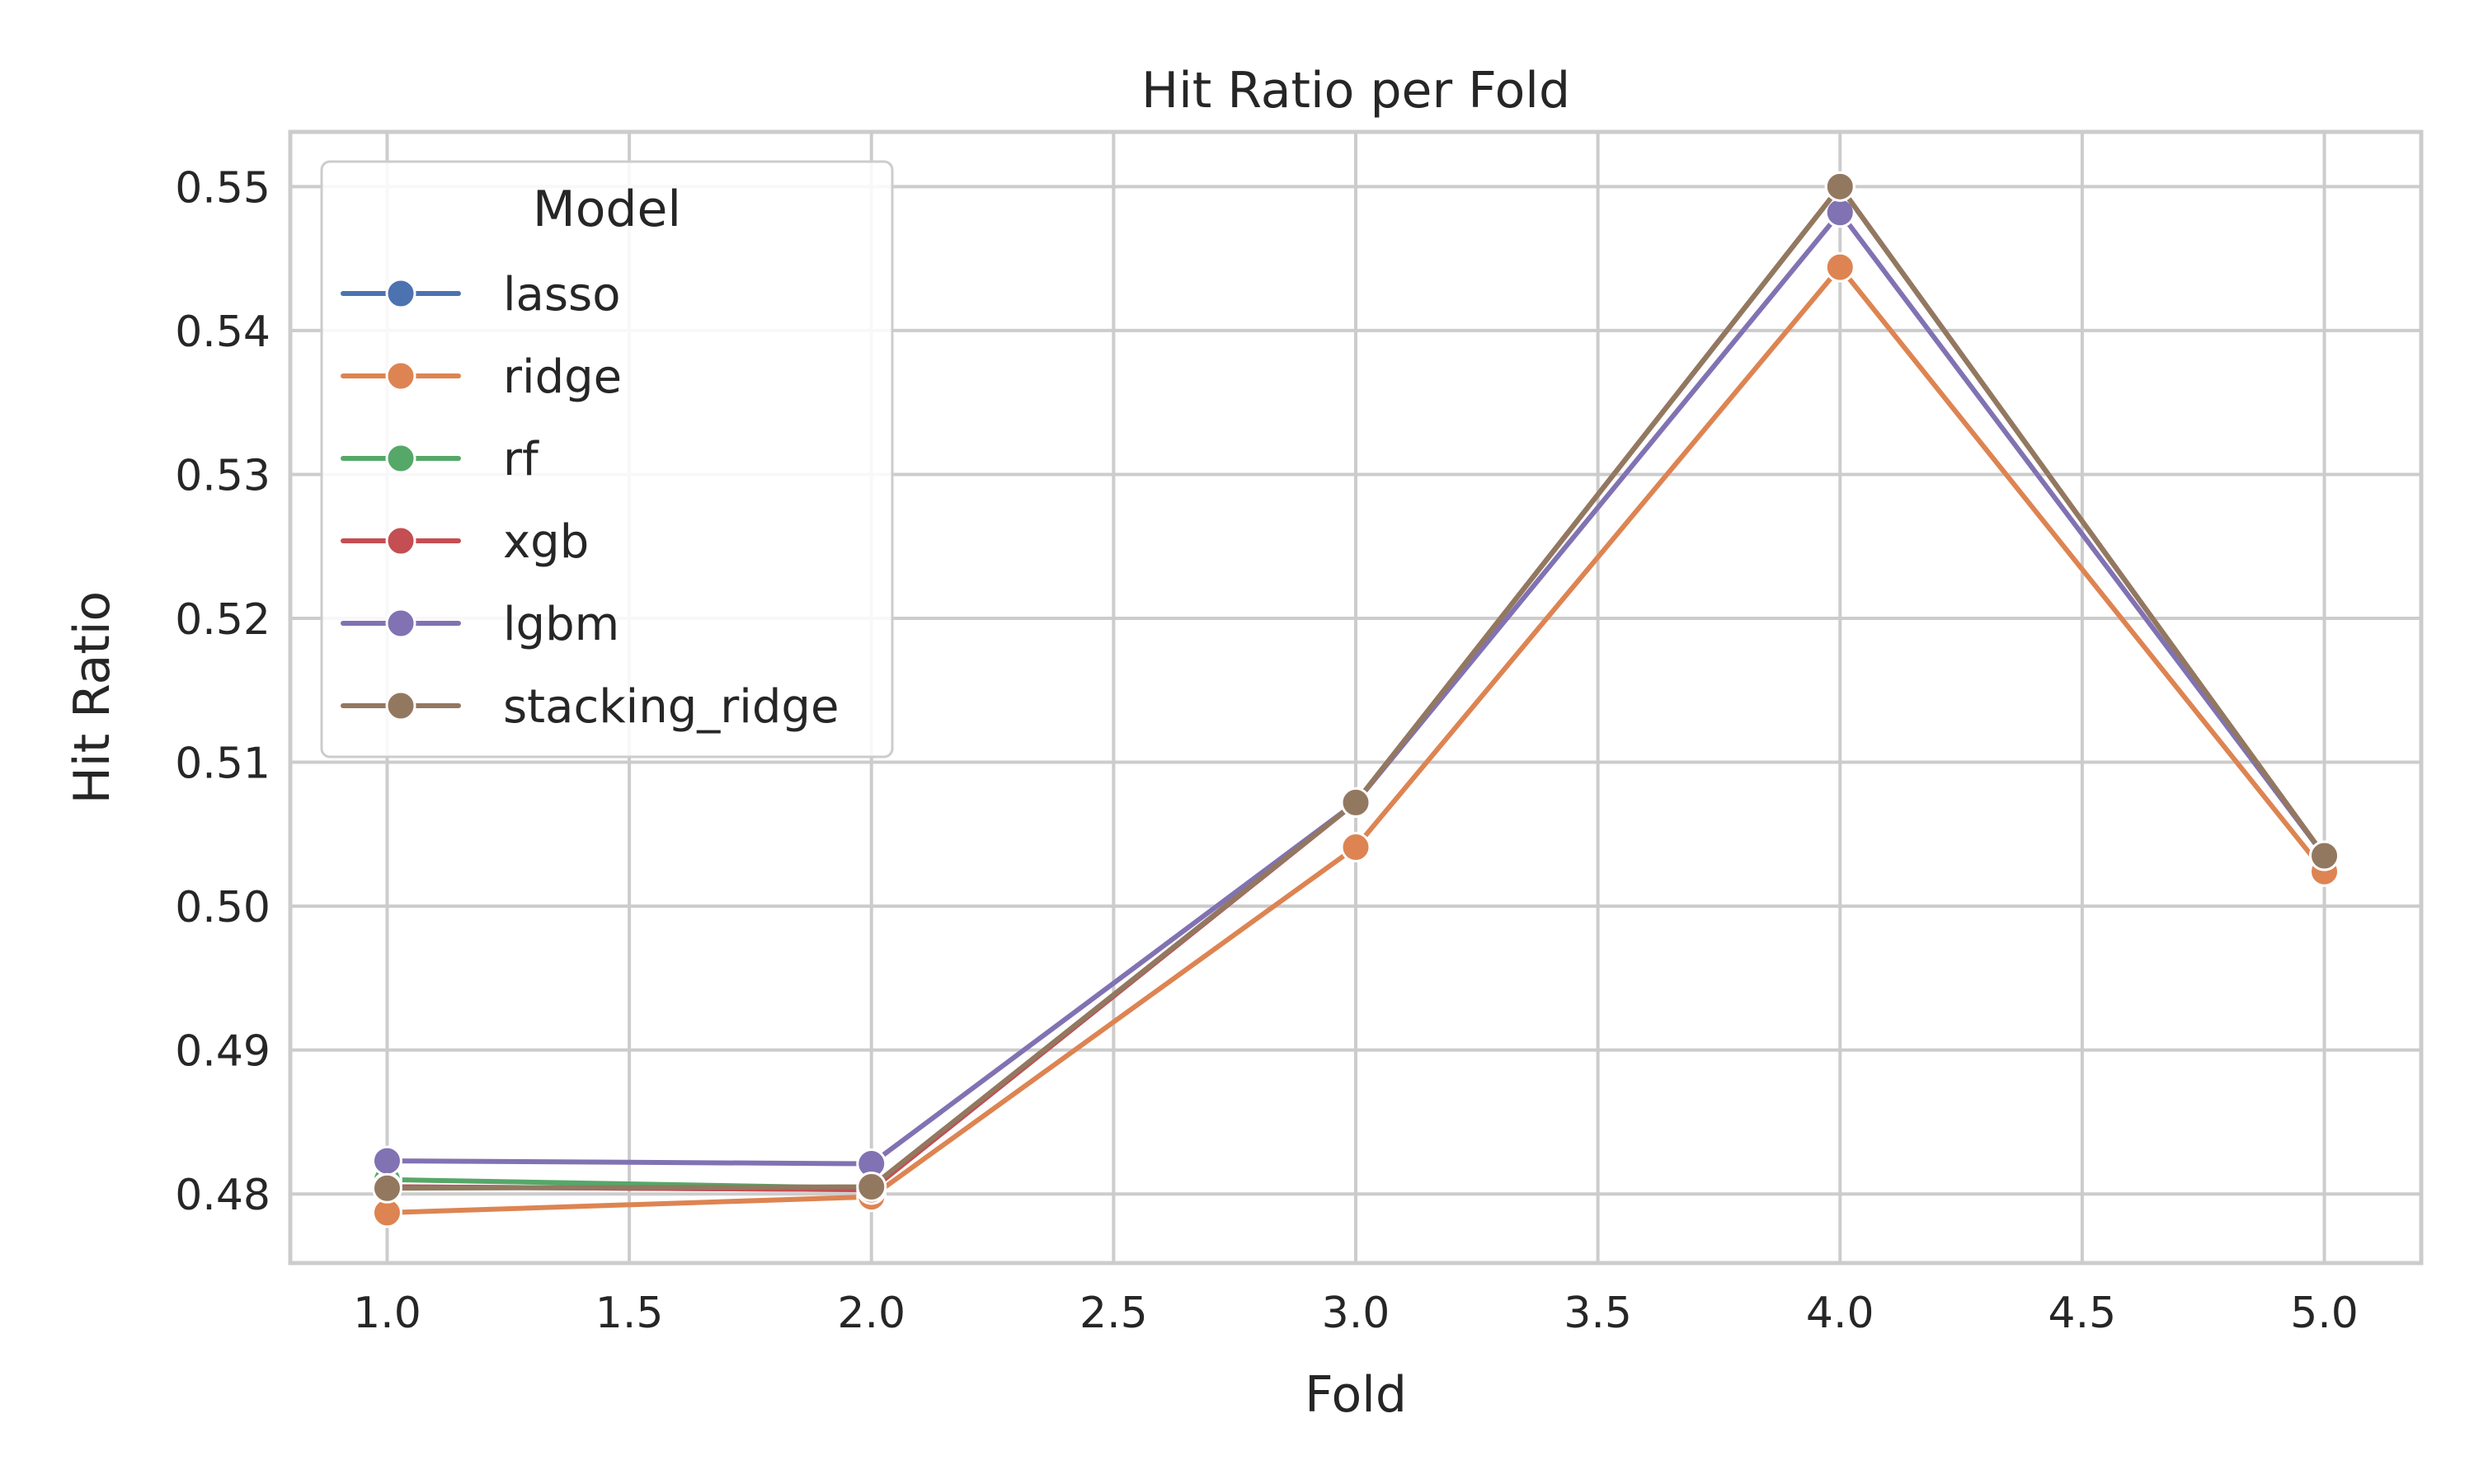 The height and width of the screenshot is (1484, 2474). I want to click on x-tick-label: 4.5, so click(2082, 1313).